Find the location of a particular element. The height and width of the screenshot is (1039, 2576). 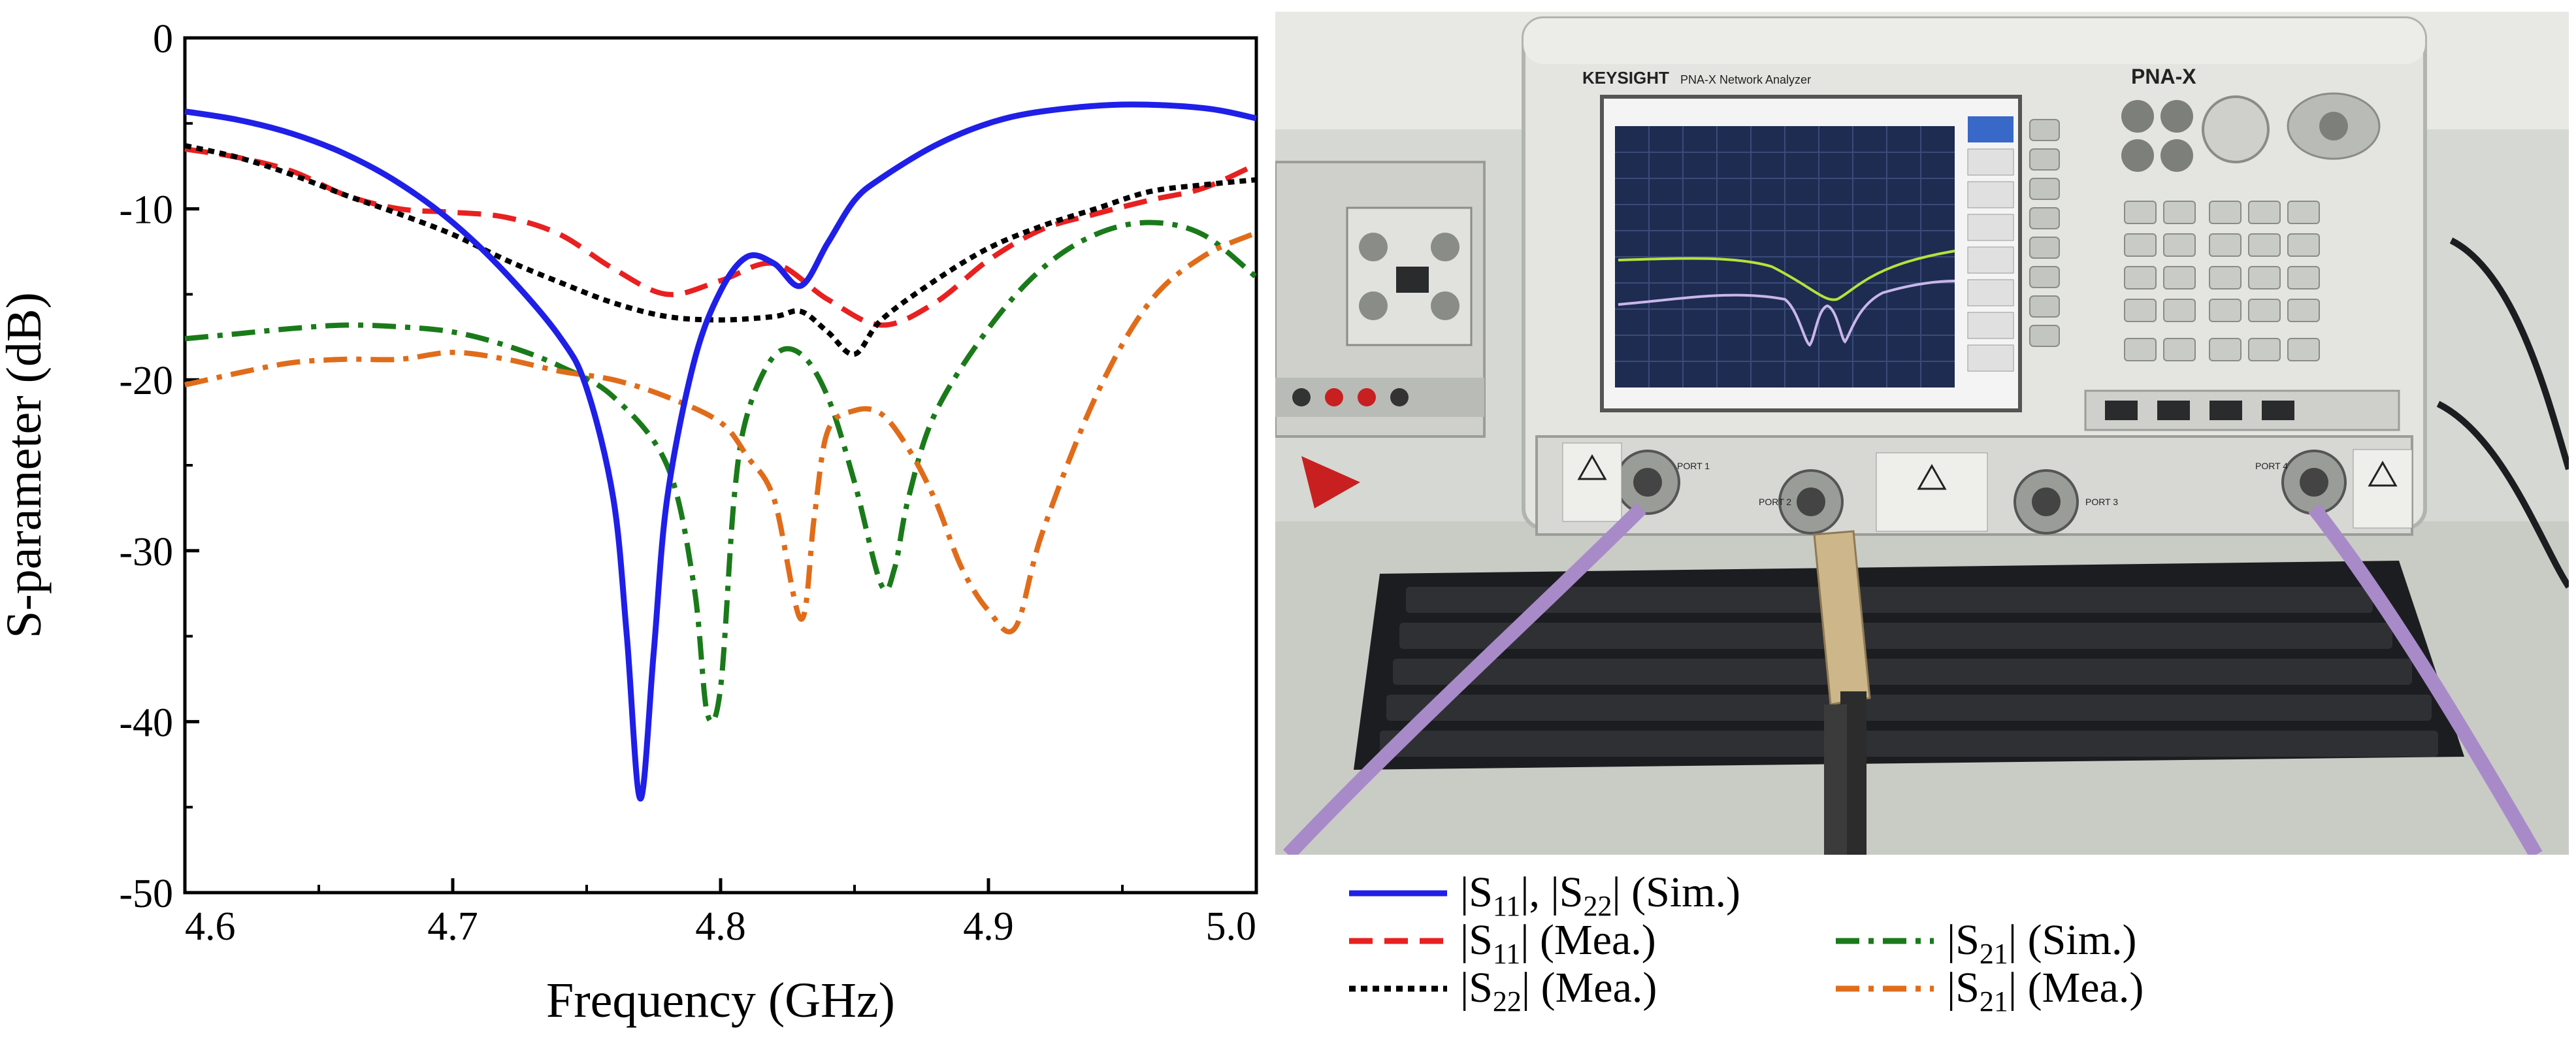

legend-item: |S21| (Sim.) is located at coordinates (1986, 943).